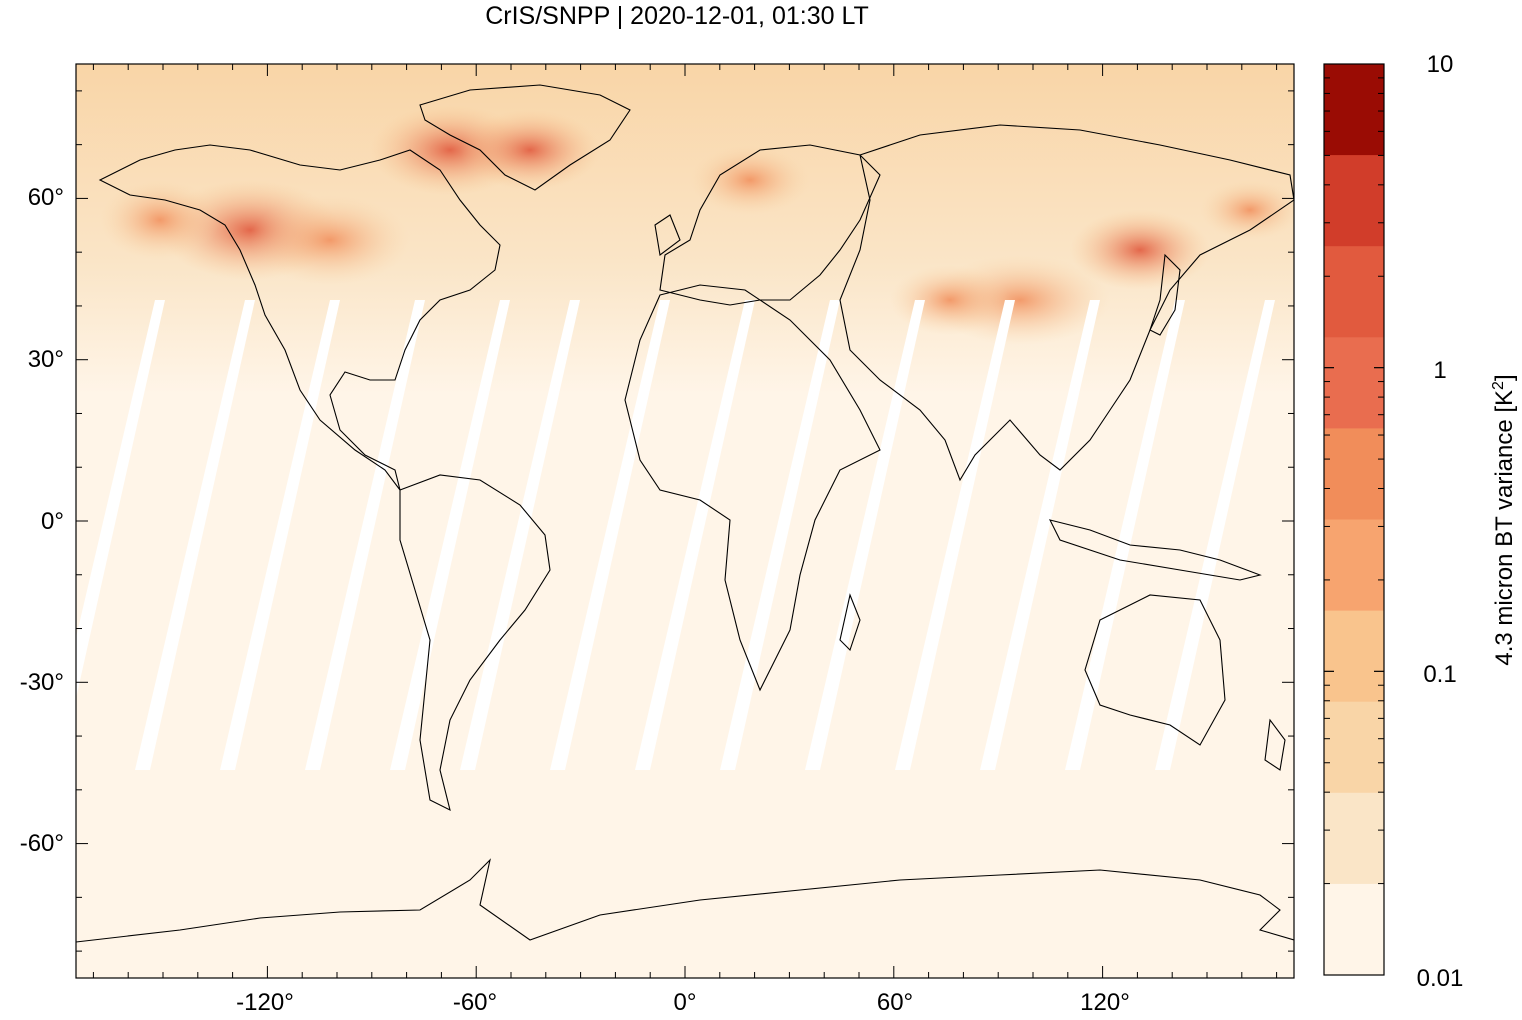 The image size is (1522, 1020). I want to click on colorbar-tick-label: 10, so click(1440, 64).